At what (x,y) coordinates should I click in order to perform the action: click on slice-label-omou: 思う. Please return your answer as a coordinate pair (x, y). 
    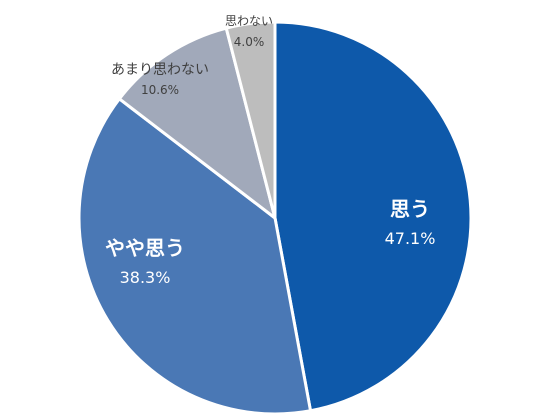
    Looking at the image, I should click on (410, 209).